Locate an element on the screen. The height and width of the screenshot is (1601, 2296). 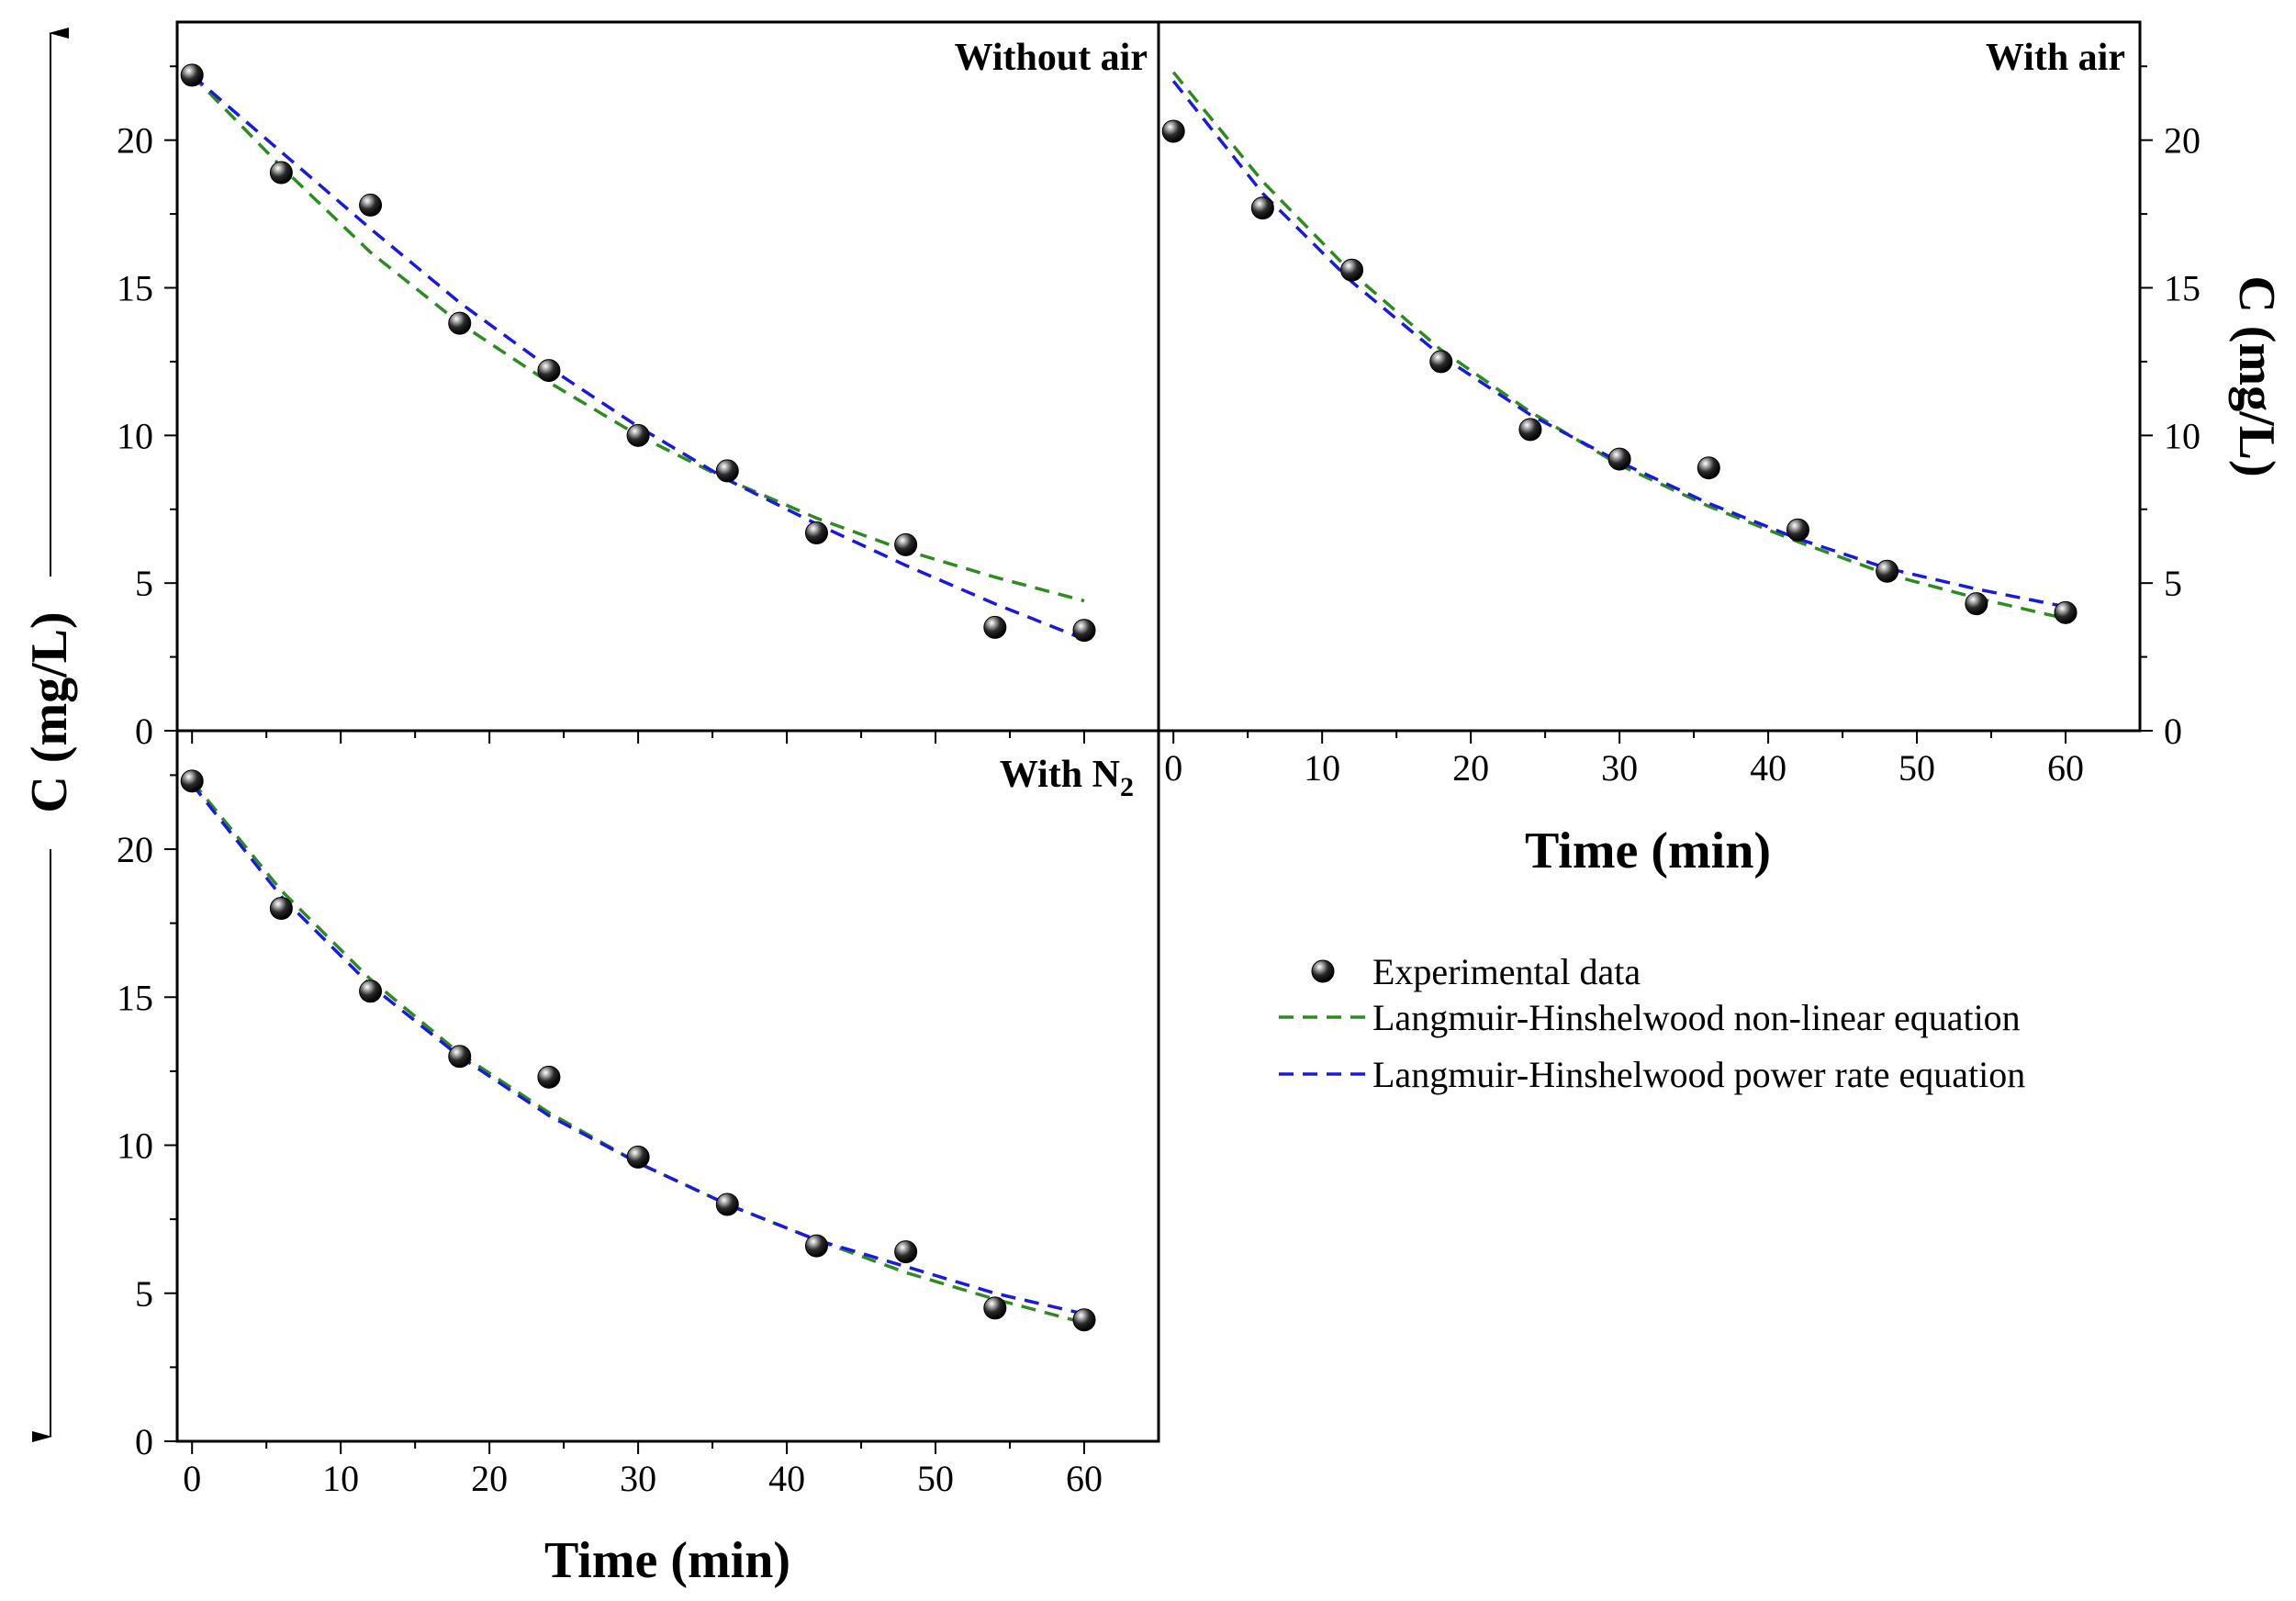
panel-with-air-y-tick-label: 5 is located at coordinates (2173, 583).